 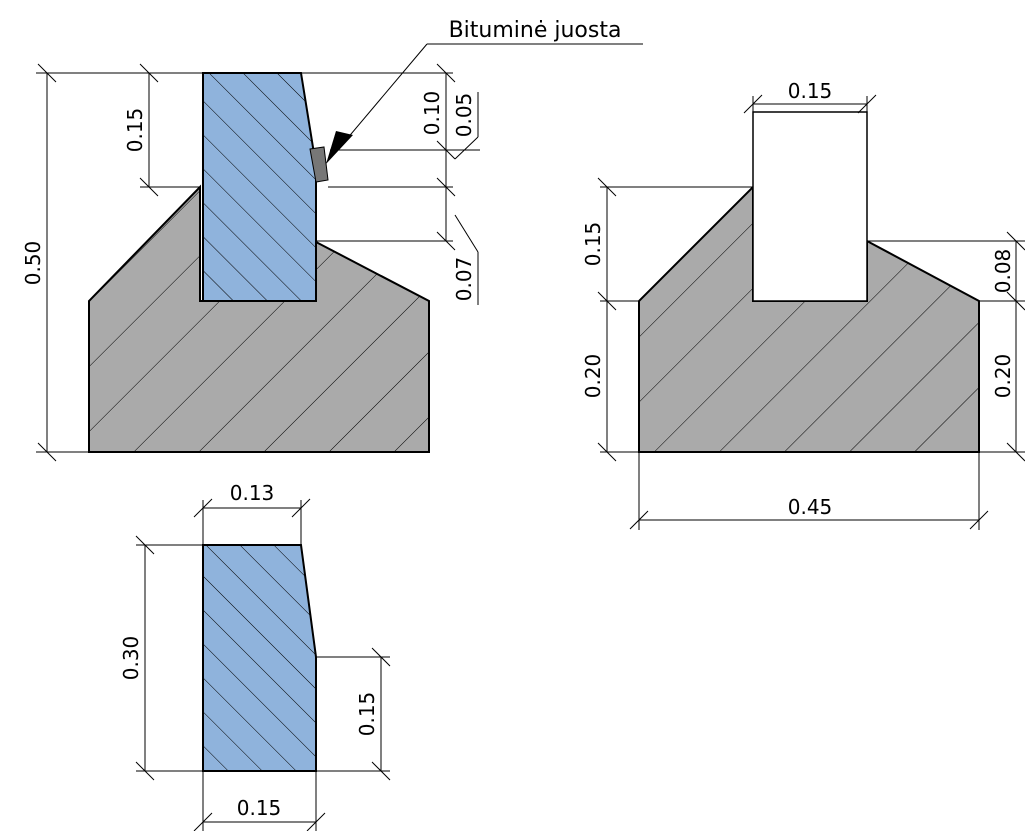 What do you see at coordinates (535, 30) in the screenshot?
I see `bitumen-strip-label: Bituminė juosta` at bounding box center [535, 30].